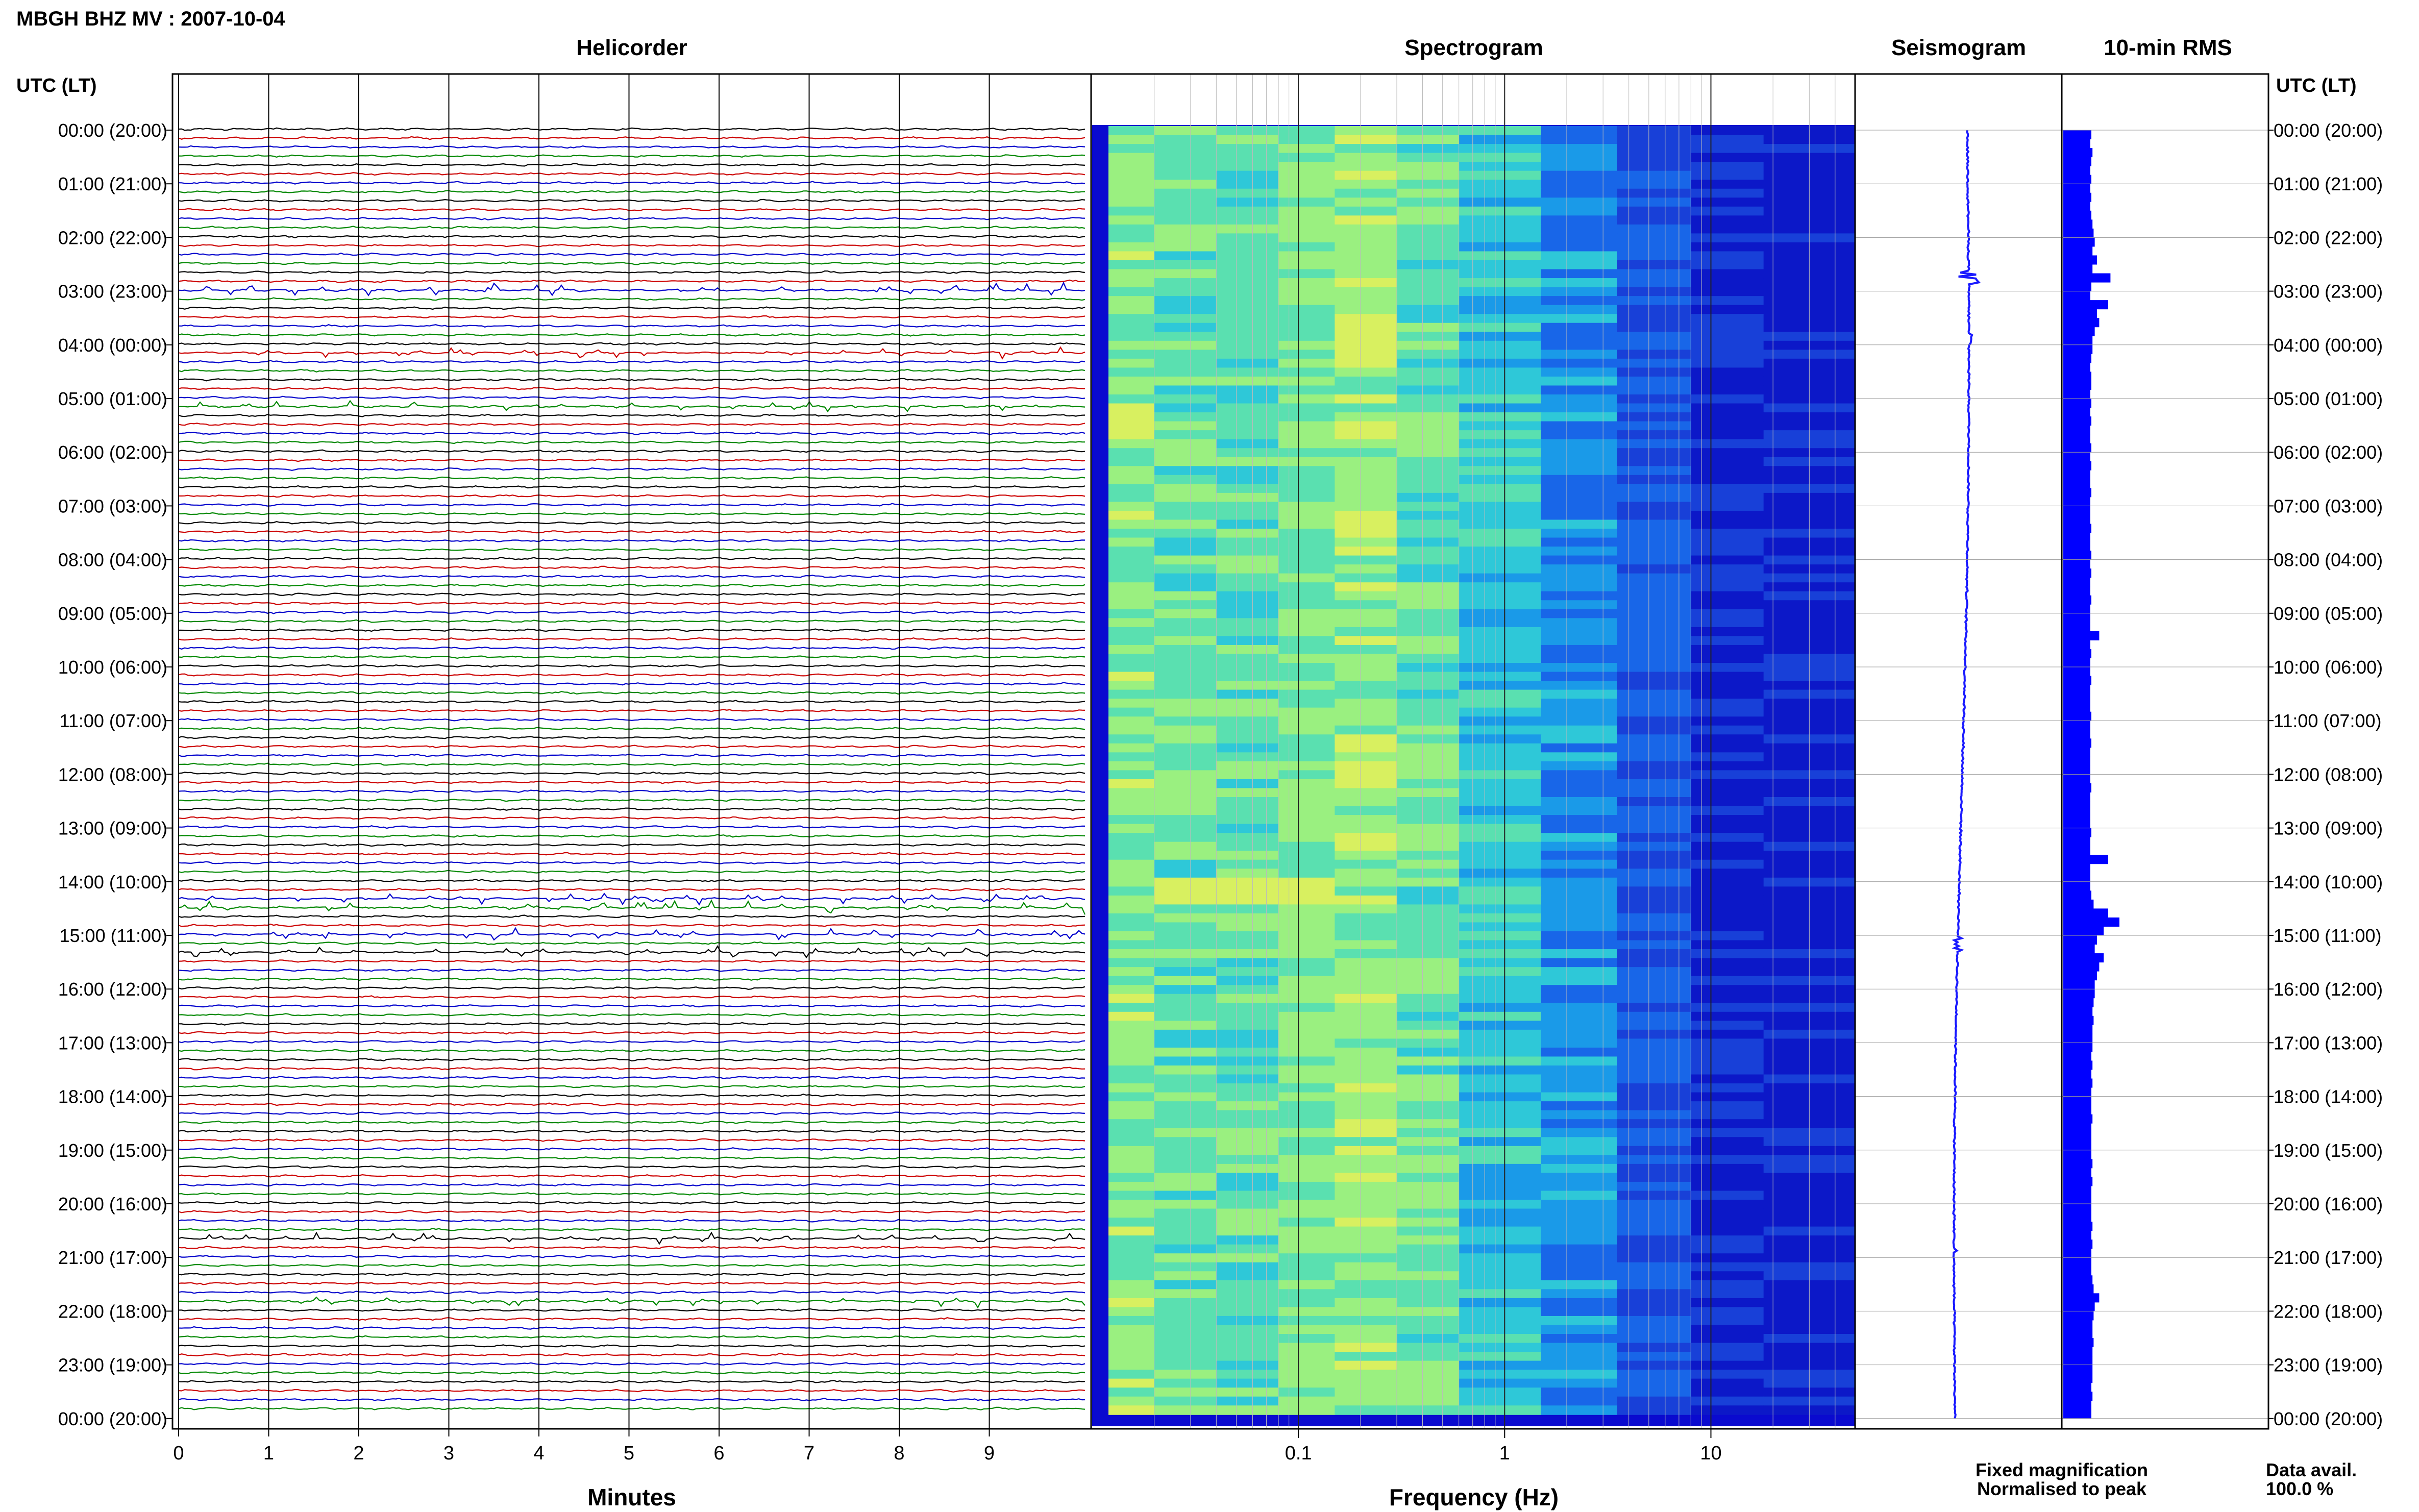 This screenshot has height=1512, width=2419. What do you see at coordinates (1710, 1453) in the screenshot?
I see `frequency-tick-label: 10` at bounding box center [1710, 1453].